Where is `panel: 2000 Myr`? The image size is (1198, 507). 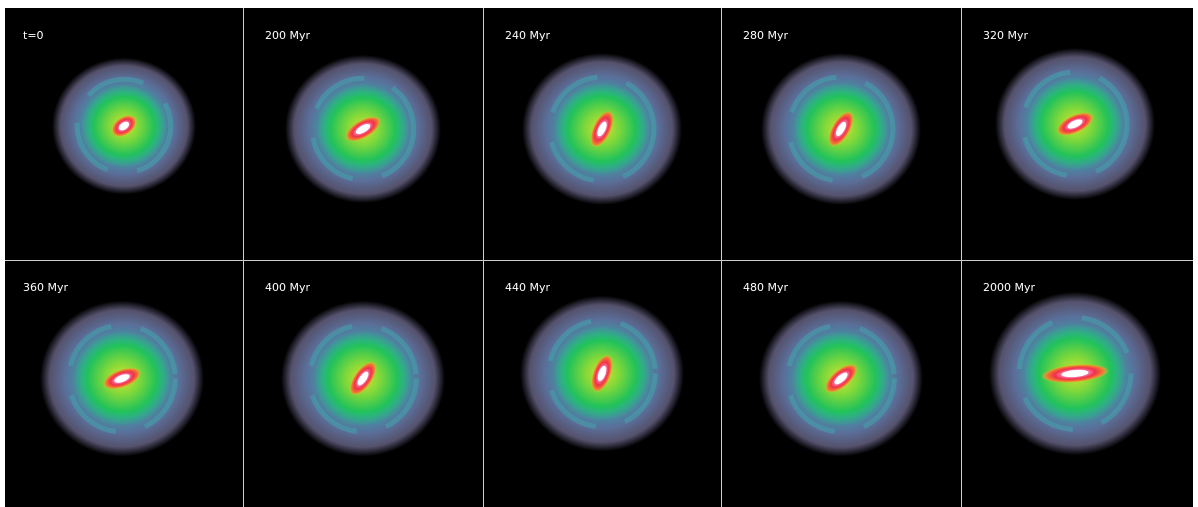
panel: 2000 Myr is located at coordinates (1072, 368).